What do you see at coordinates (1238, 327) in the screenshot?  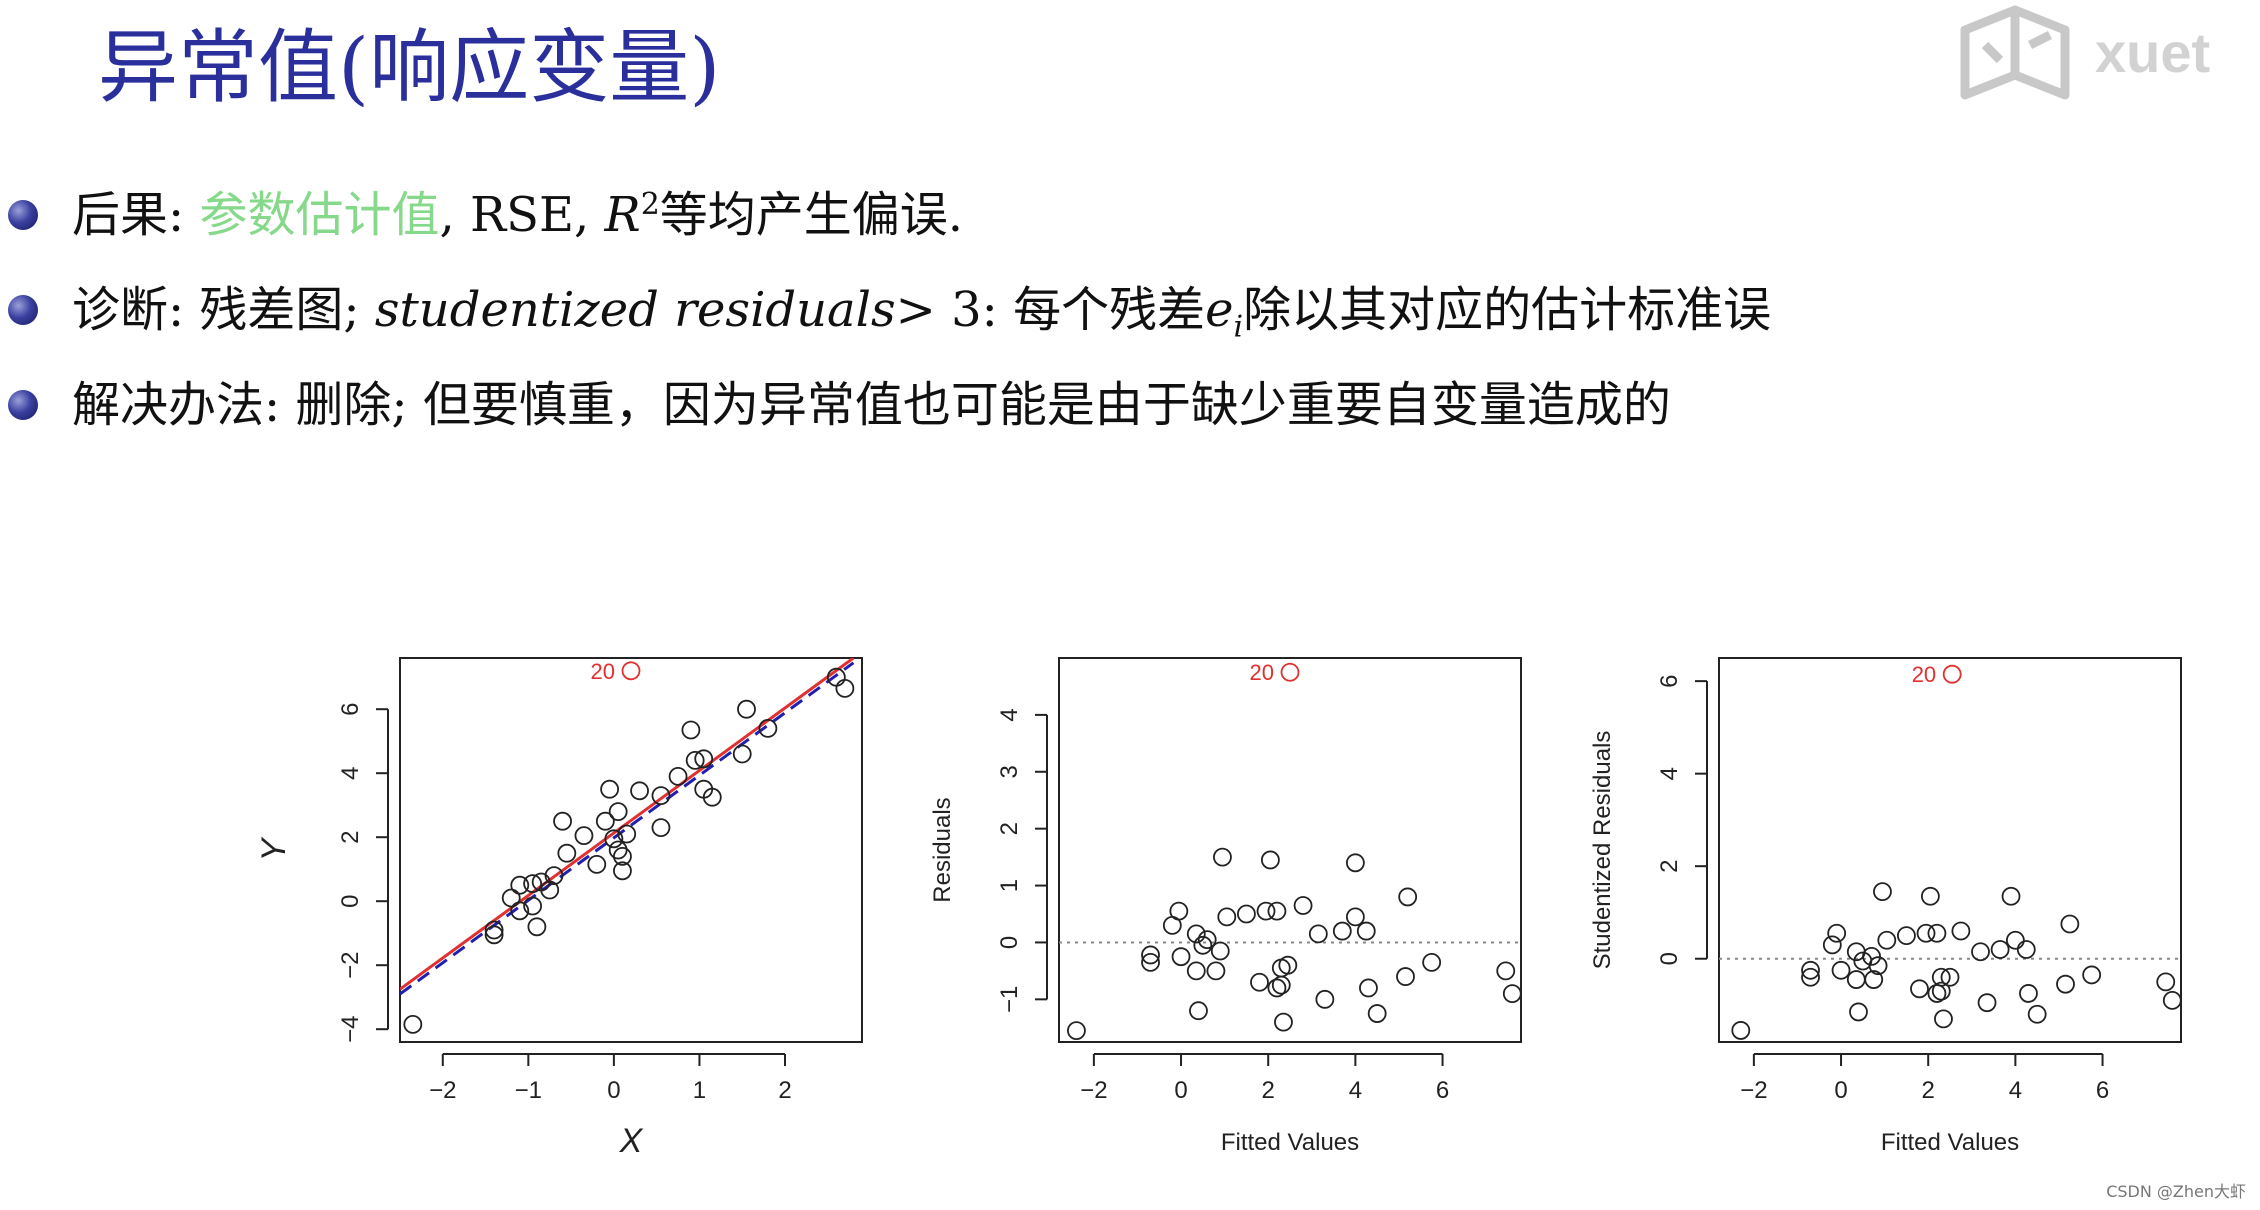 I see `subscript: i` at bounding box center [1238, 327].